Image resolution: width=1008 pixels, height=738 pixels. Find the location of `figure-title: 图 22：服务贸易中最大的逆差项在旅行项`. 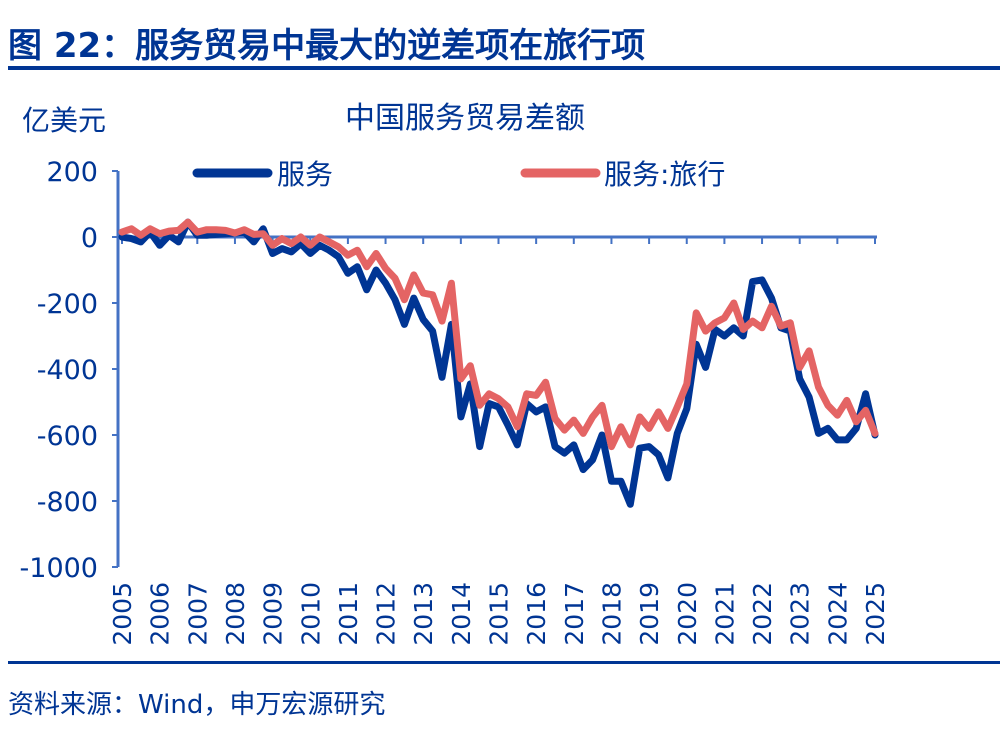

figure-title: 图 22：服务贸易中最大的逆差项在旅行项 is located at coordinates (327, 46).